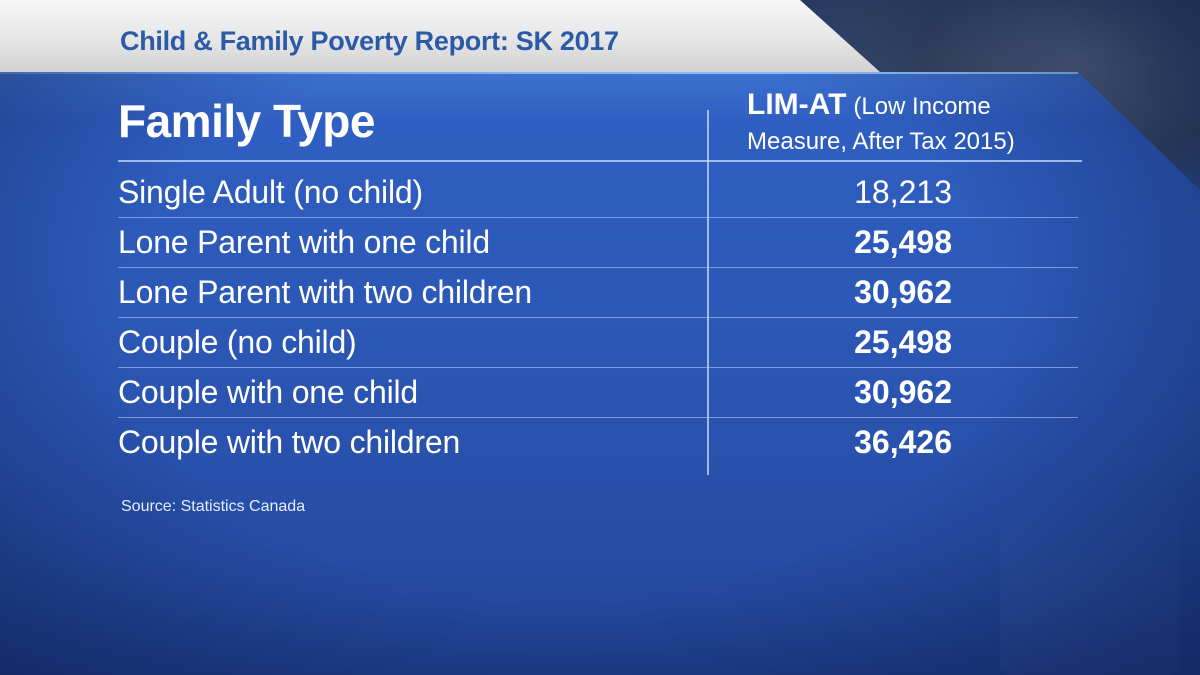 Image resolution: width=1200 pixels, height=675 pixels. Describe the element at coordinates (903, 442) in the screenshot. I see `lim-at-cell: 36,426` at that location.